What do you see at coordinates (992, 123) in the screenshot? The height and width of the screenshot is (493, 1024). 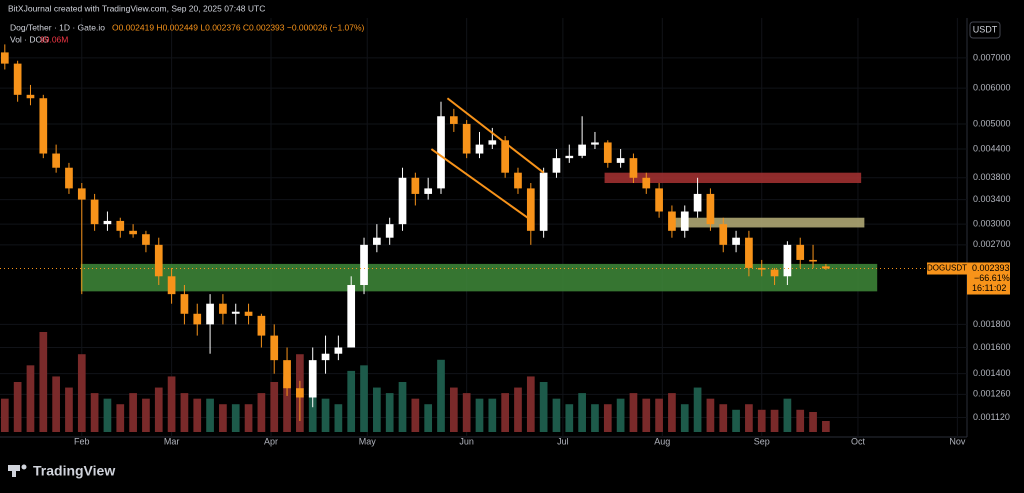 I see `y-tick-label: 0.005000` at bounding box center [992, 123].